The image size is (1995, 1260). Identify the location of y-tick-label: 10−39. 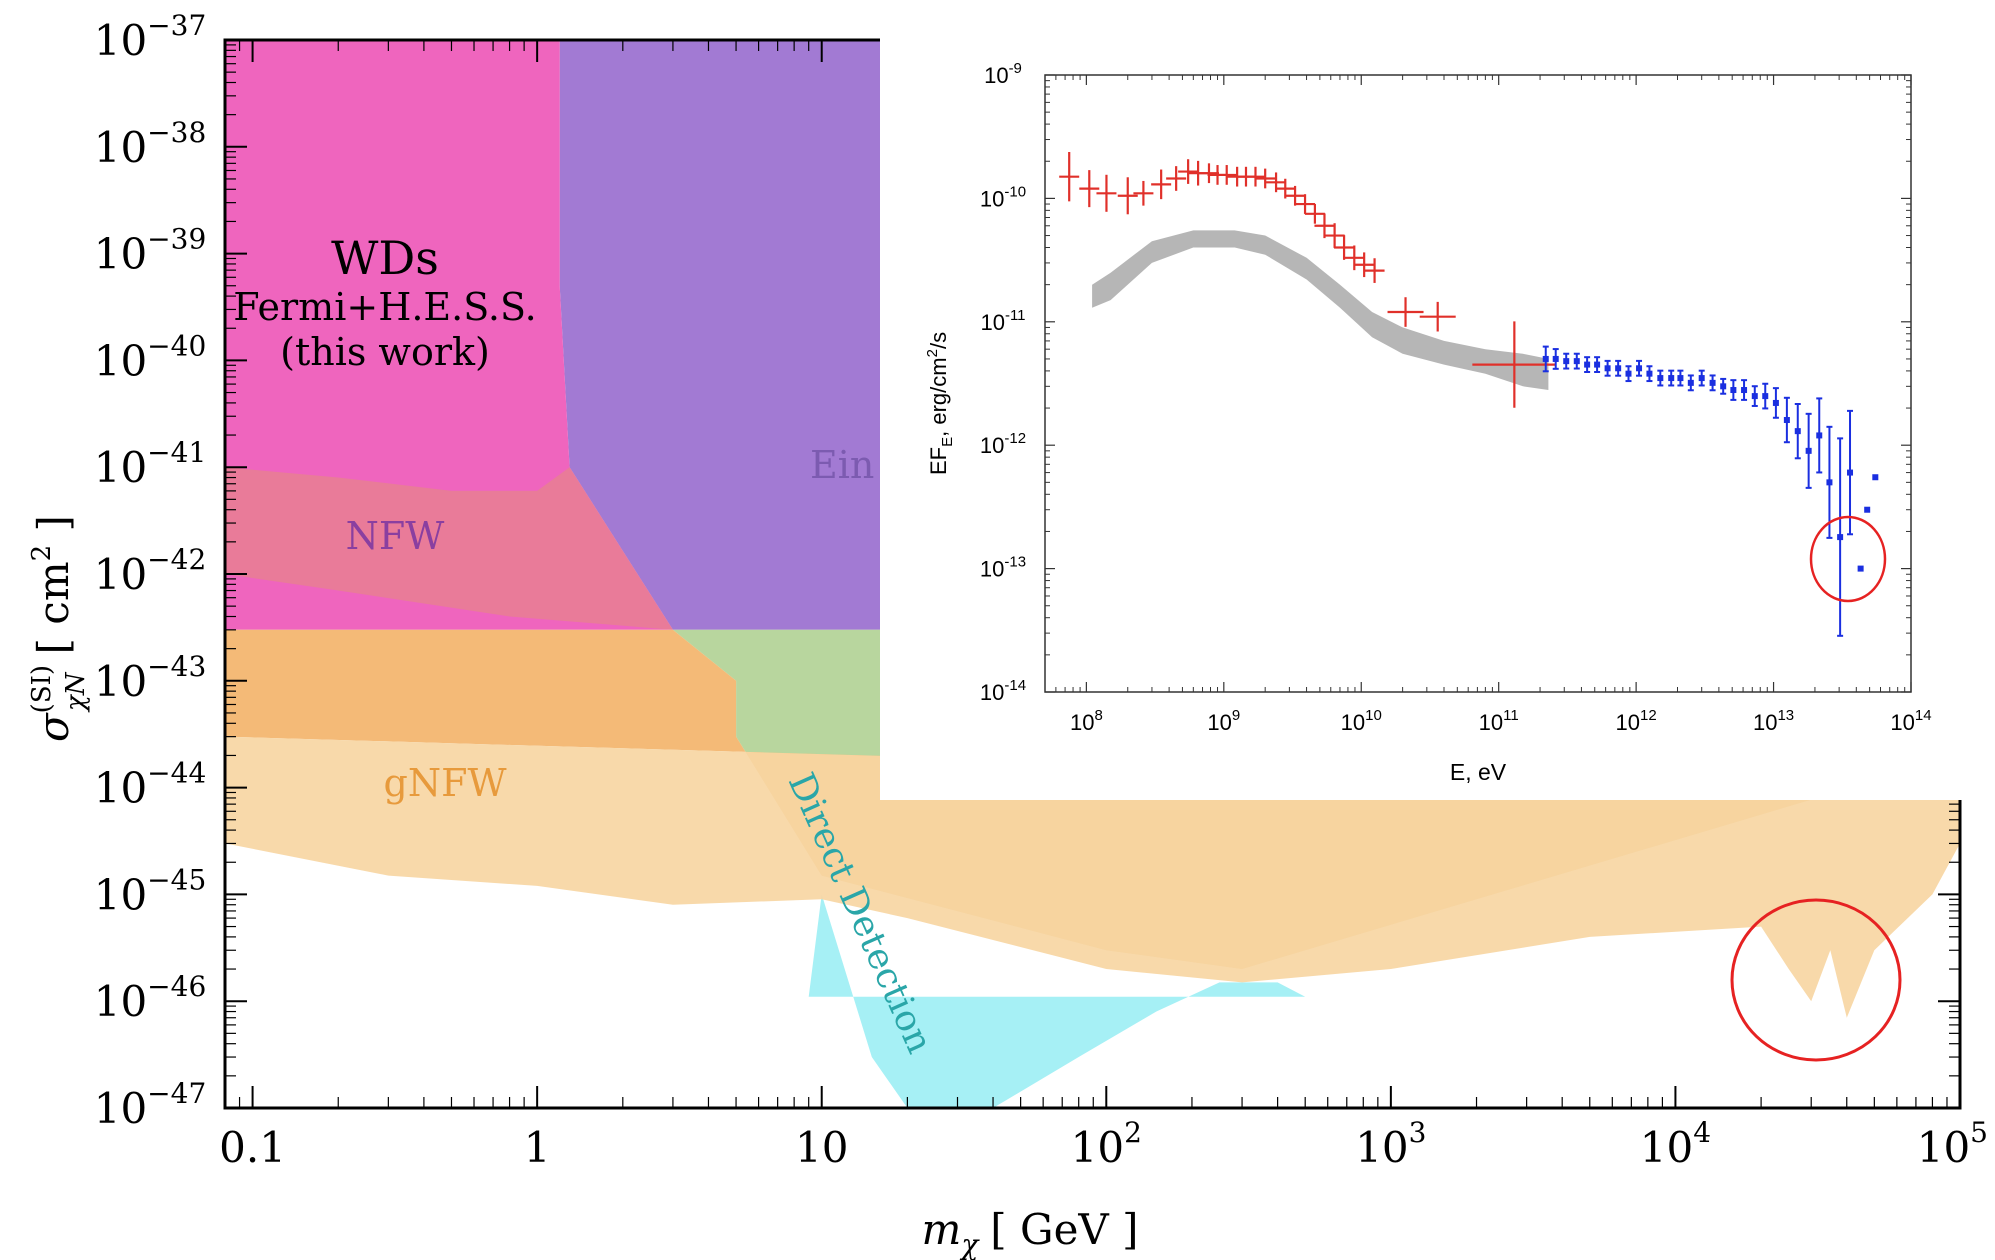
(150, 251).